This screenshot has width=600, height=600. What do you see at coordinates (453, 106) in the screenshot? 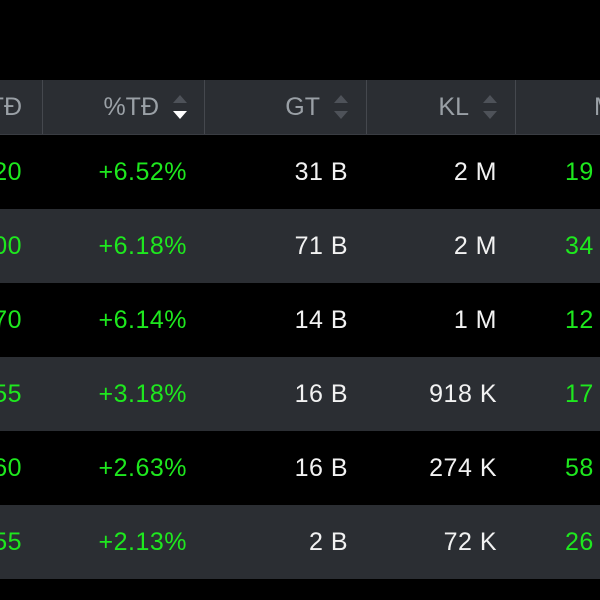
I see `column-header-kl-label: KL` at bounding box center [453, 106].